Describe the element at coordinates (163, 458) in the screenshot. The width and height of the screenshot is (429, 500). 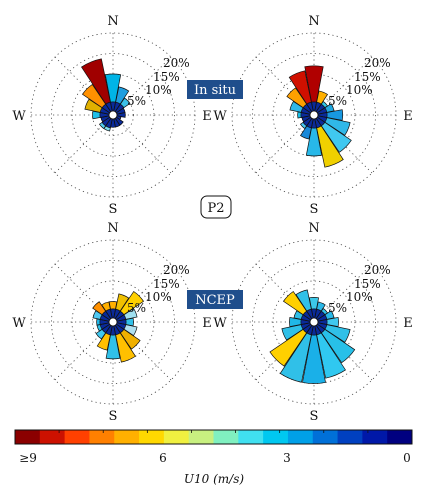
I see `colorbar-tick-6: 6` at that location.